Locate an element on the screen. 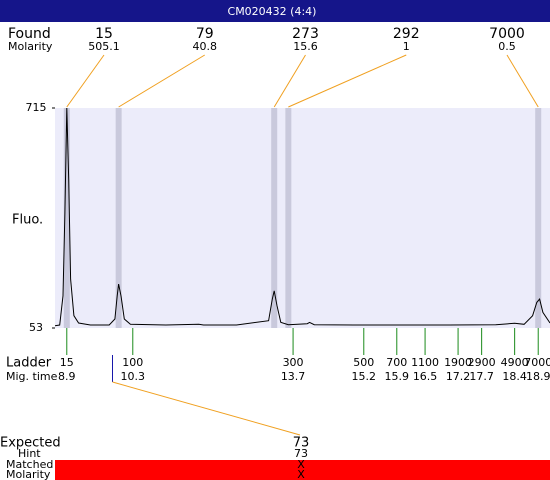 This screenshot has width=550, height=480. matched-value: X is located at coordinates (301, 464).